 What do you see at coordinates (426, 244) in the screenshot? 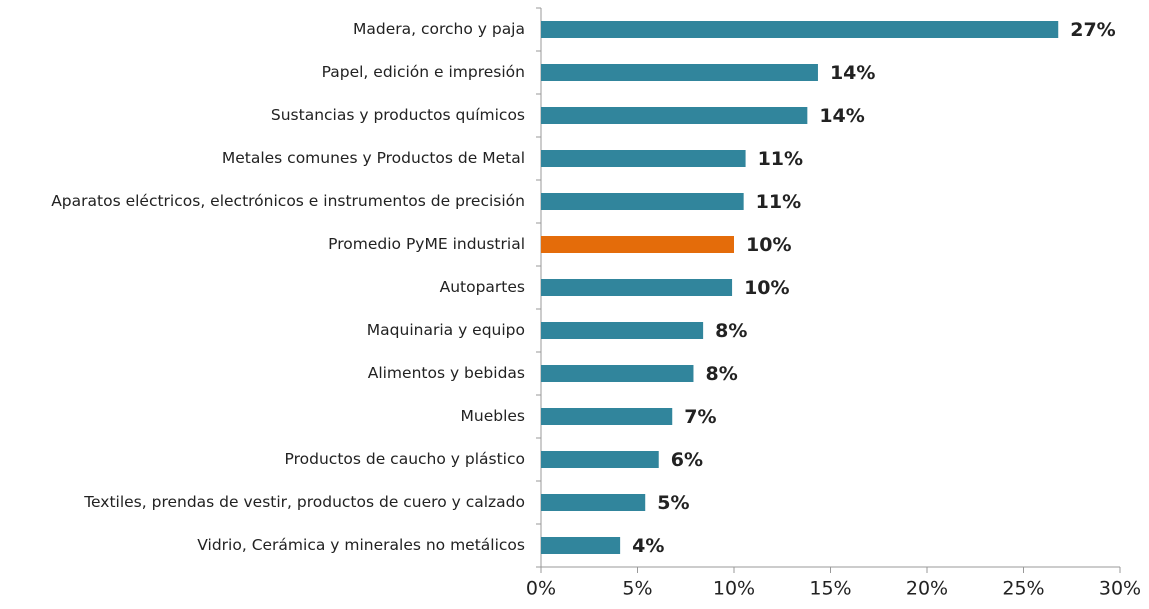
I see `category-label: Promedio PyME industrial` at bounding box center [426, 244].